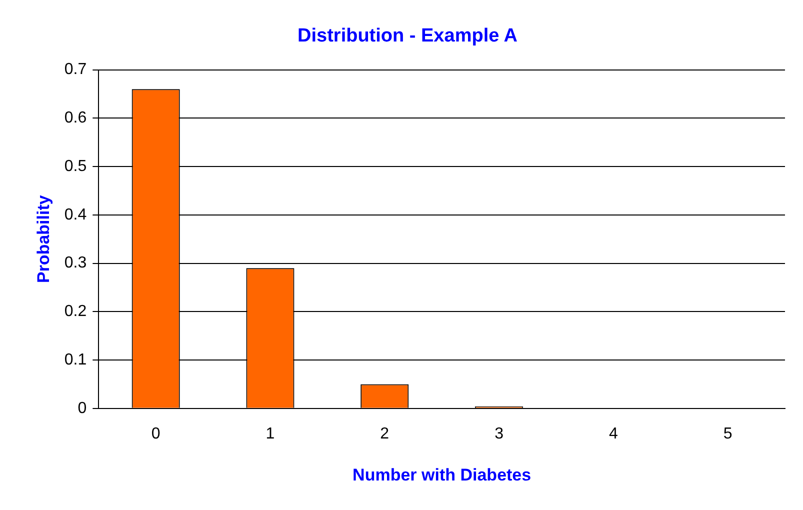  What do you see at coordinates (75, 311) in the screenshot?
I see `y-tick-label: 0.2` at bounding box center [75, 311].